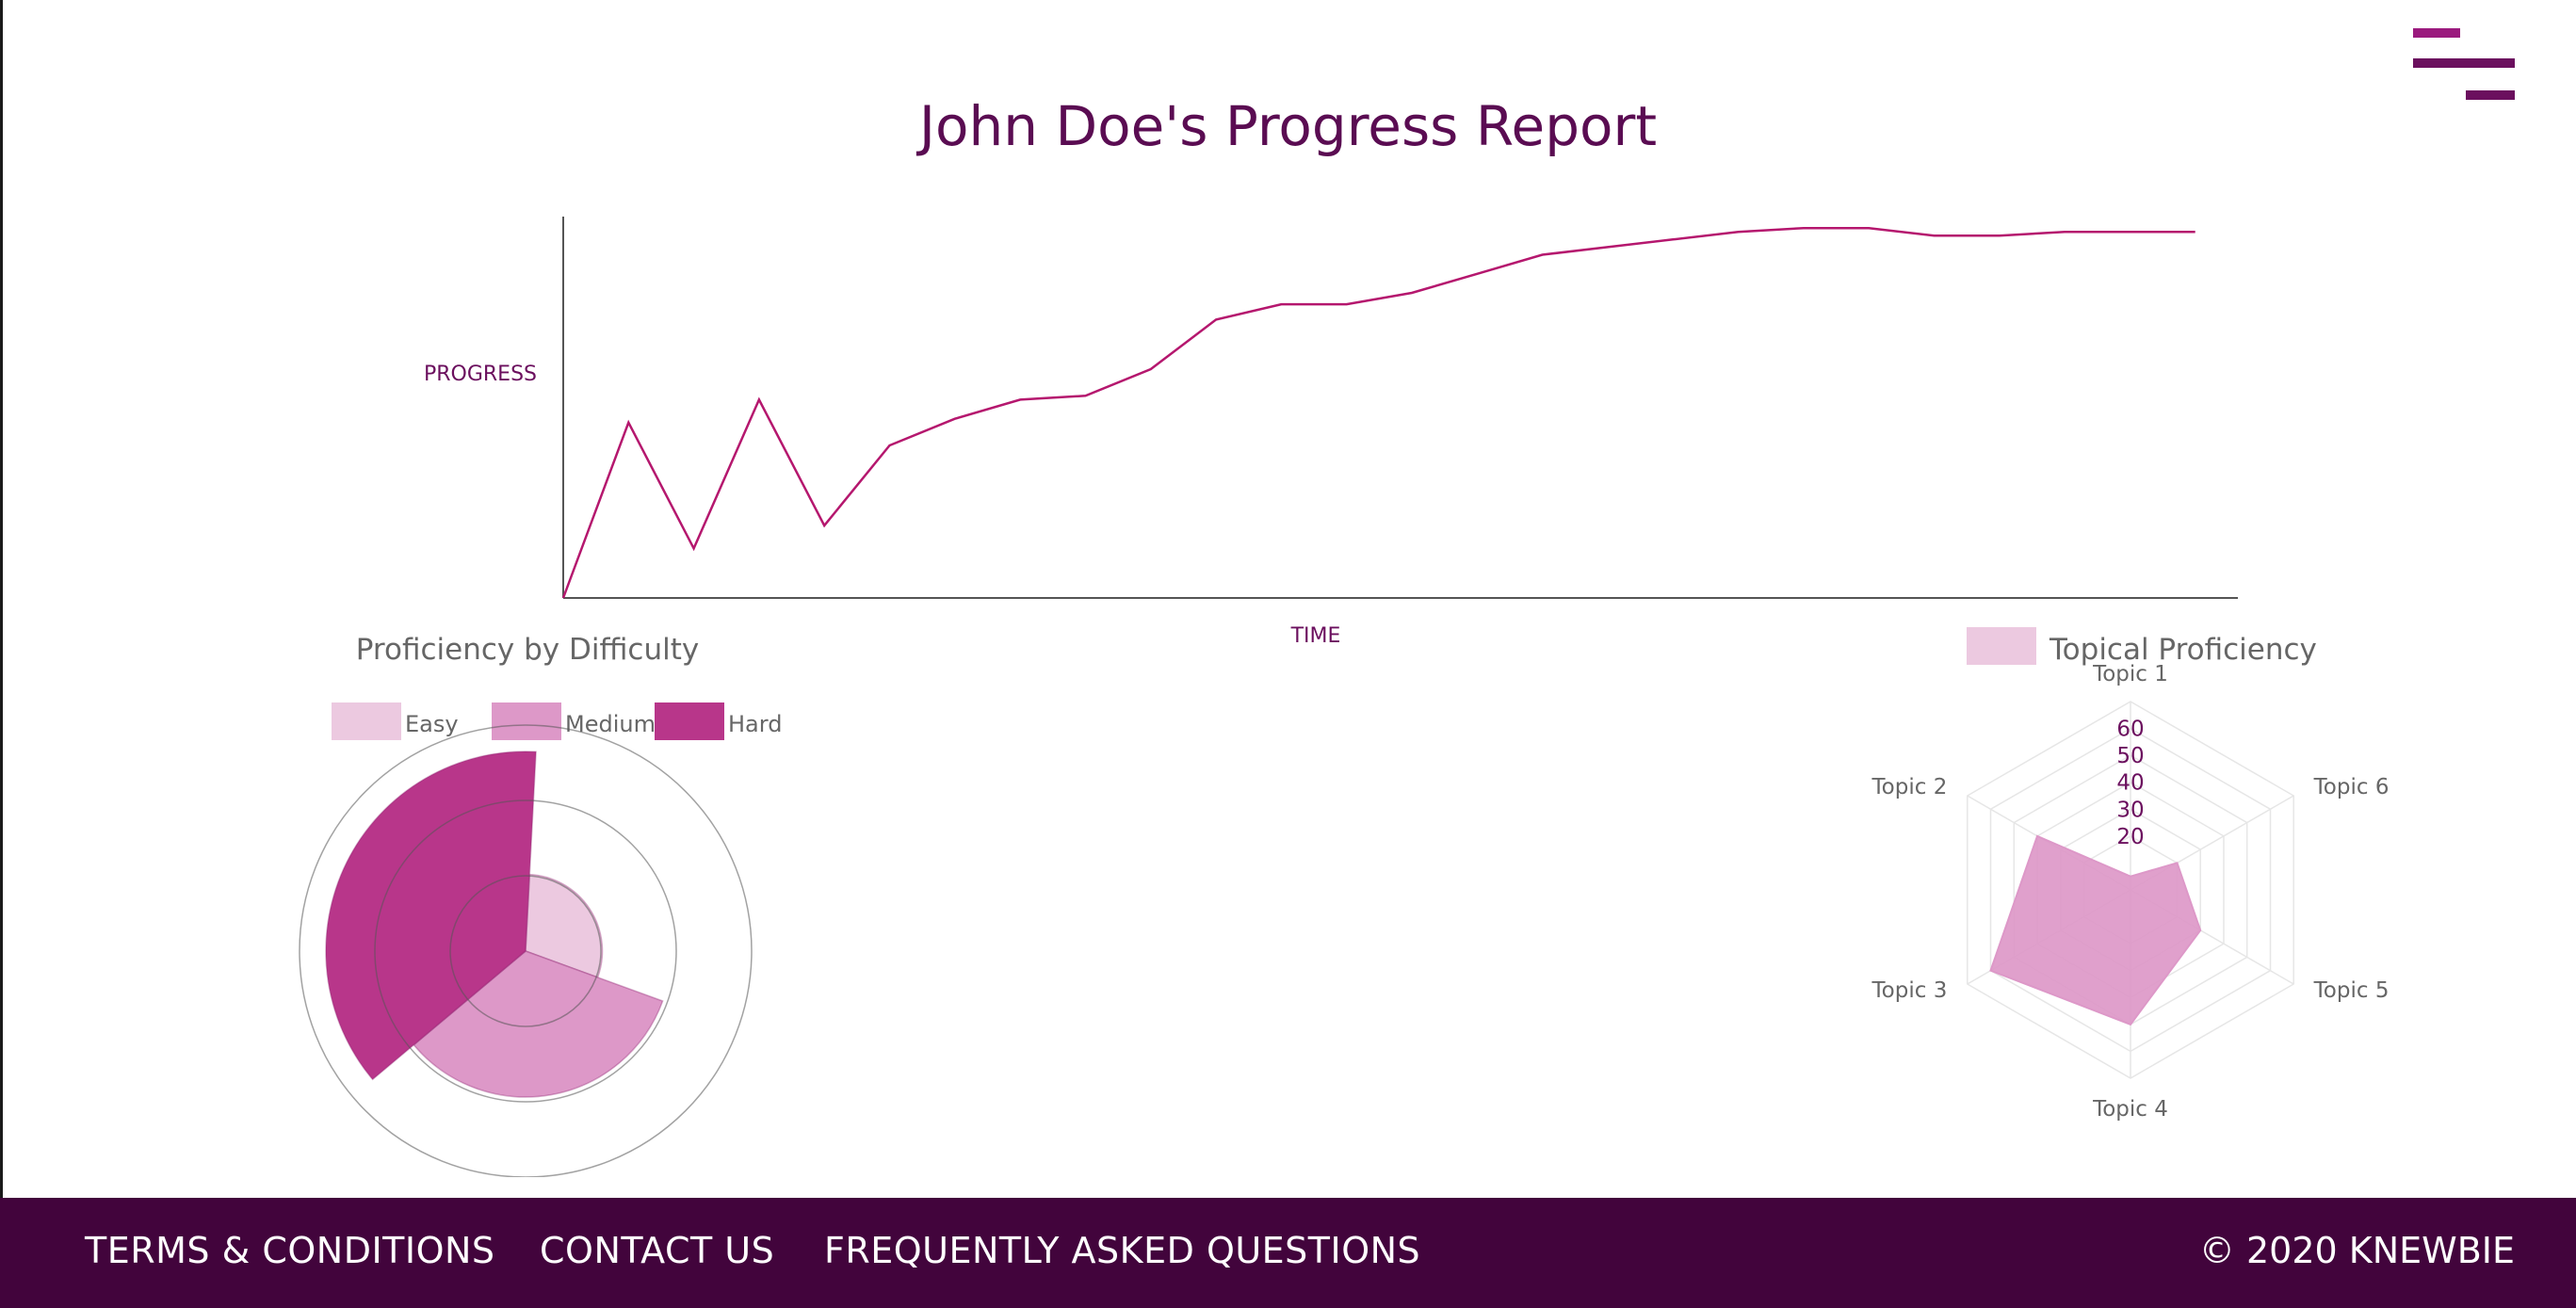  Describe the element at coordinates (689, 721) in the screenshot. I see `polar-legend-swatch-hard` at that location.